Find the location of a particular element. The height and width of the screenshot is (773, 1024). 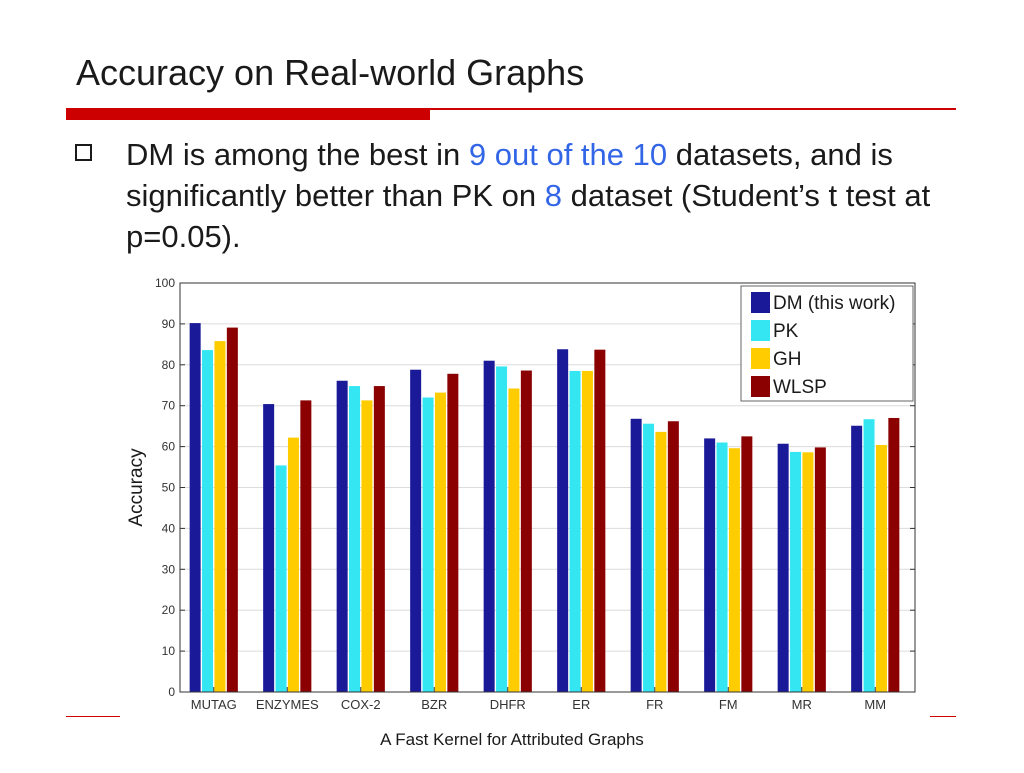

title-rule-thick is located at coordinates (248, 114).